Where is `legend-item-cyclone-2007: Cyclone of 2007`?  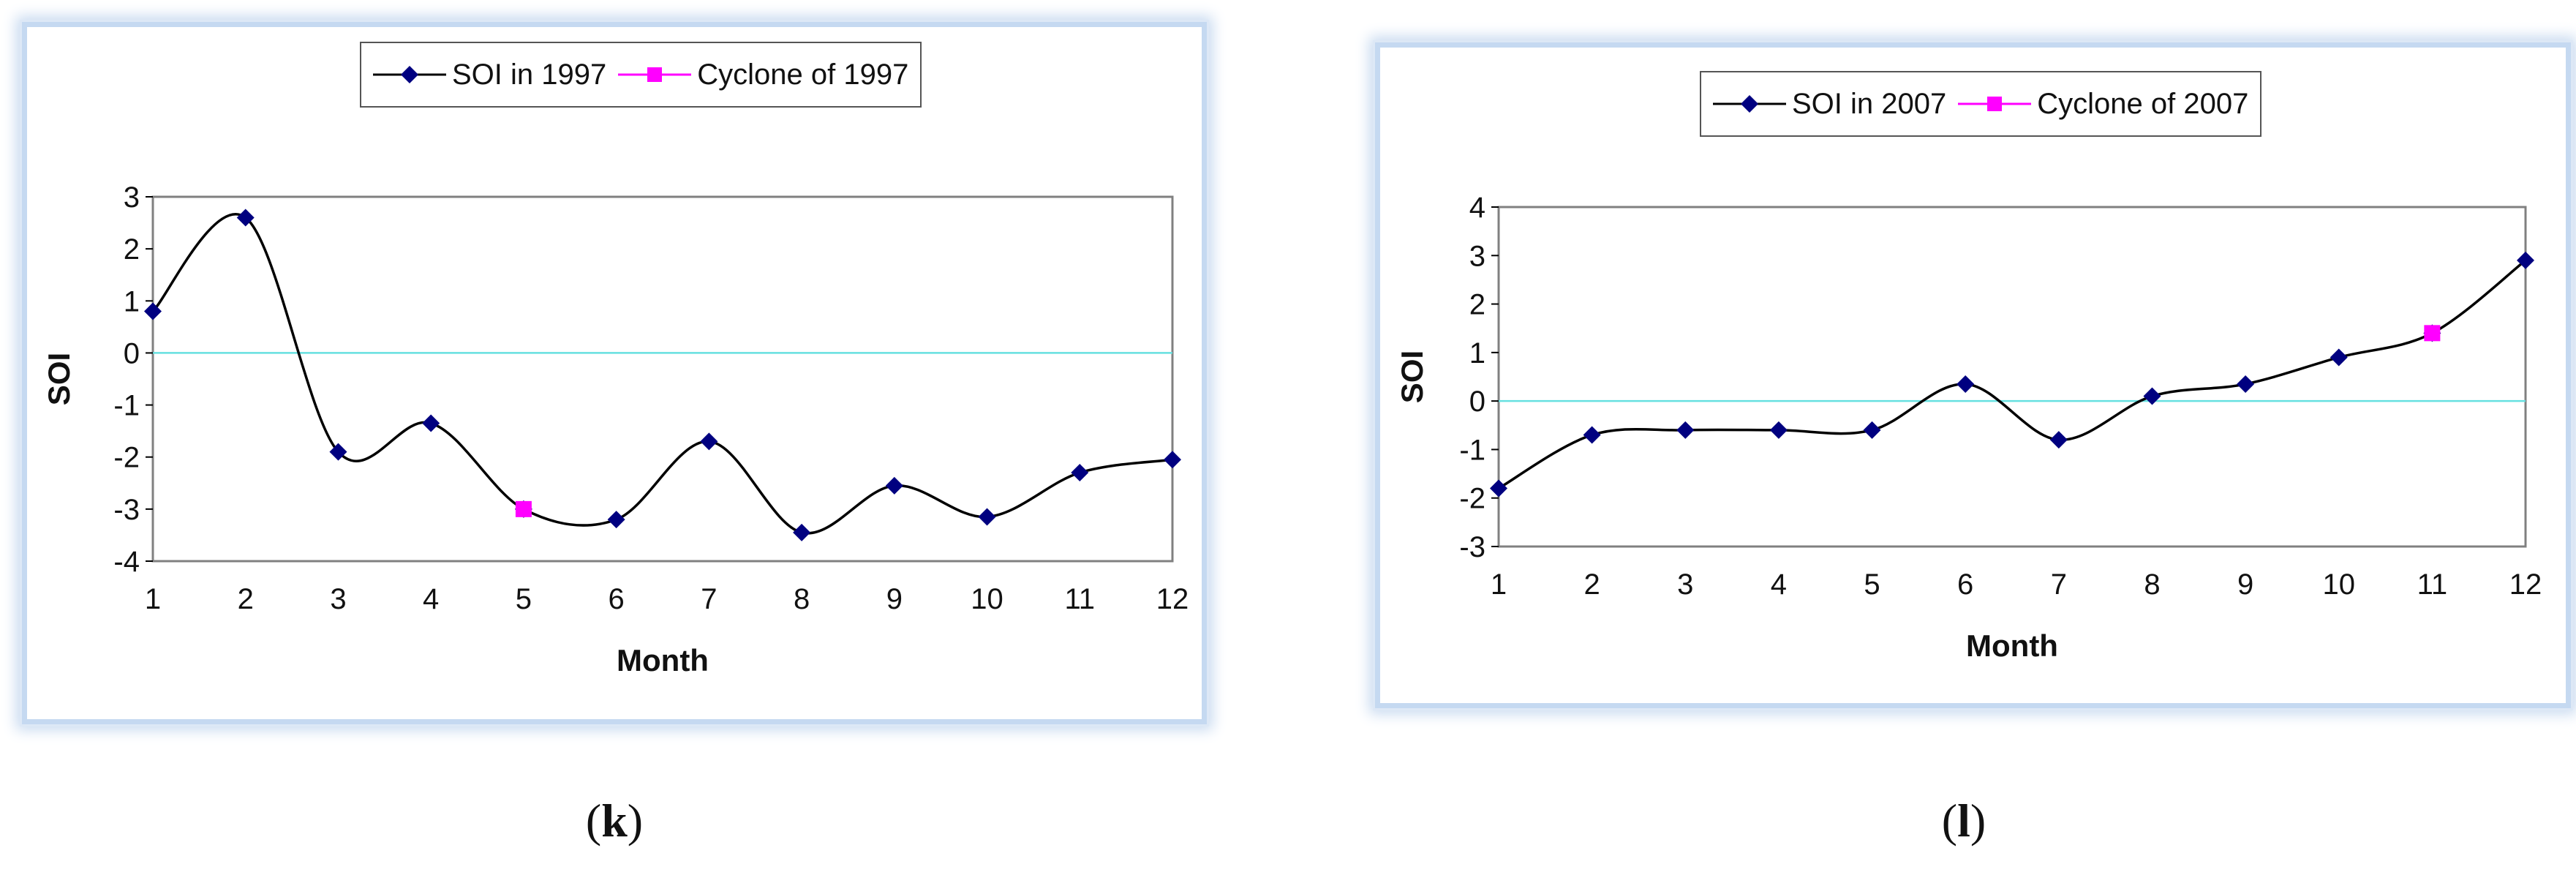
legend-item-cyclone-2007: Cyclone of 2007 is located at coordinates (2103, 104).